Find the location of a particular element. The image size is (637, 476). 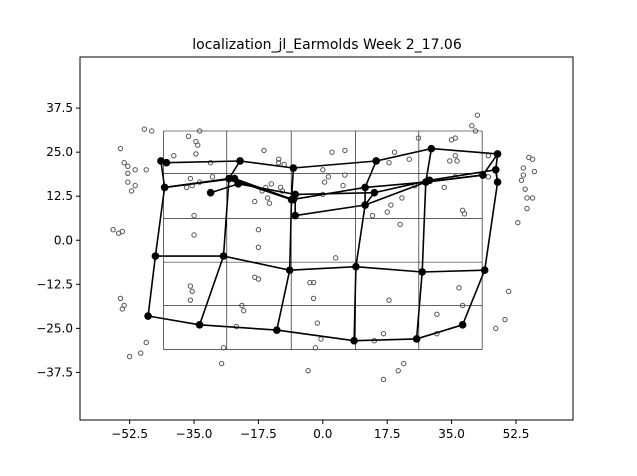

x-axis-ticks: −52.5 −35.0 −17.5 0.0 17.5 35.0 52.5 is located at coordinates (320, 430).